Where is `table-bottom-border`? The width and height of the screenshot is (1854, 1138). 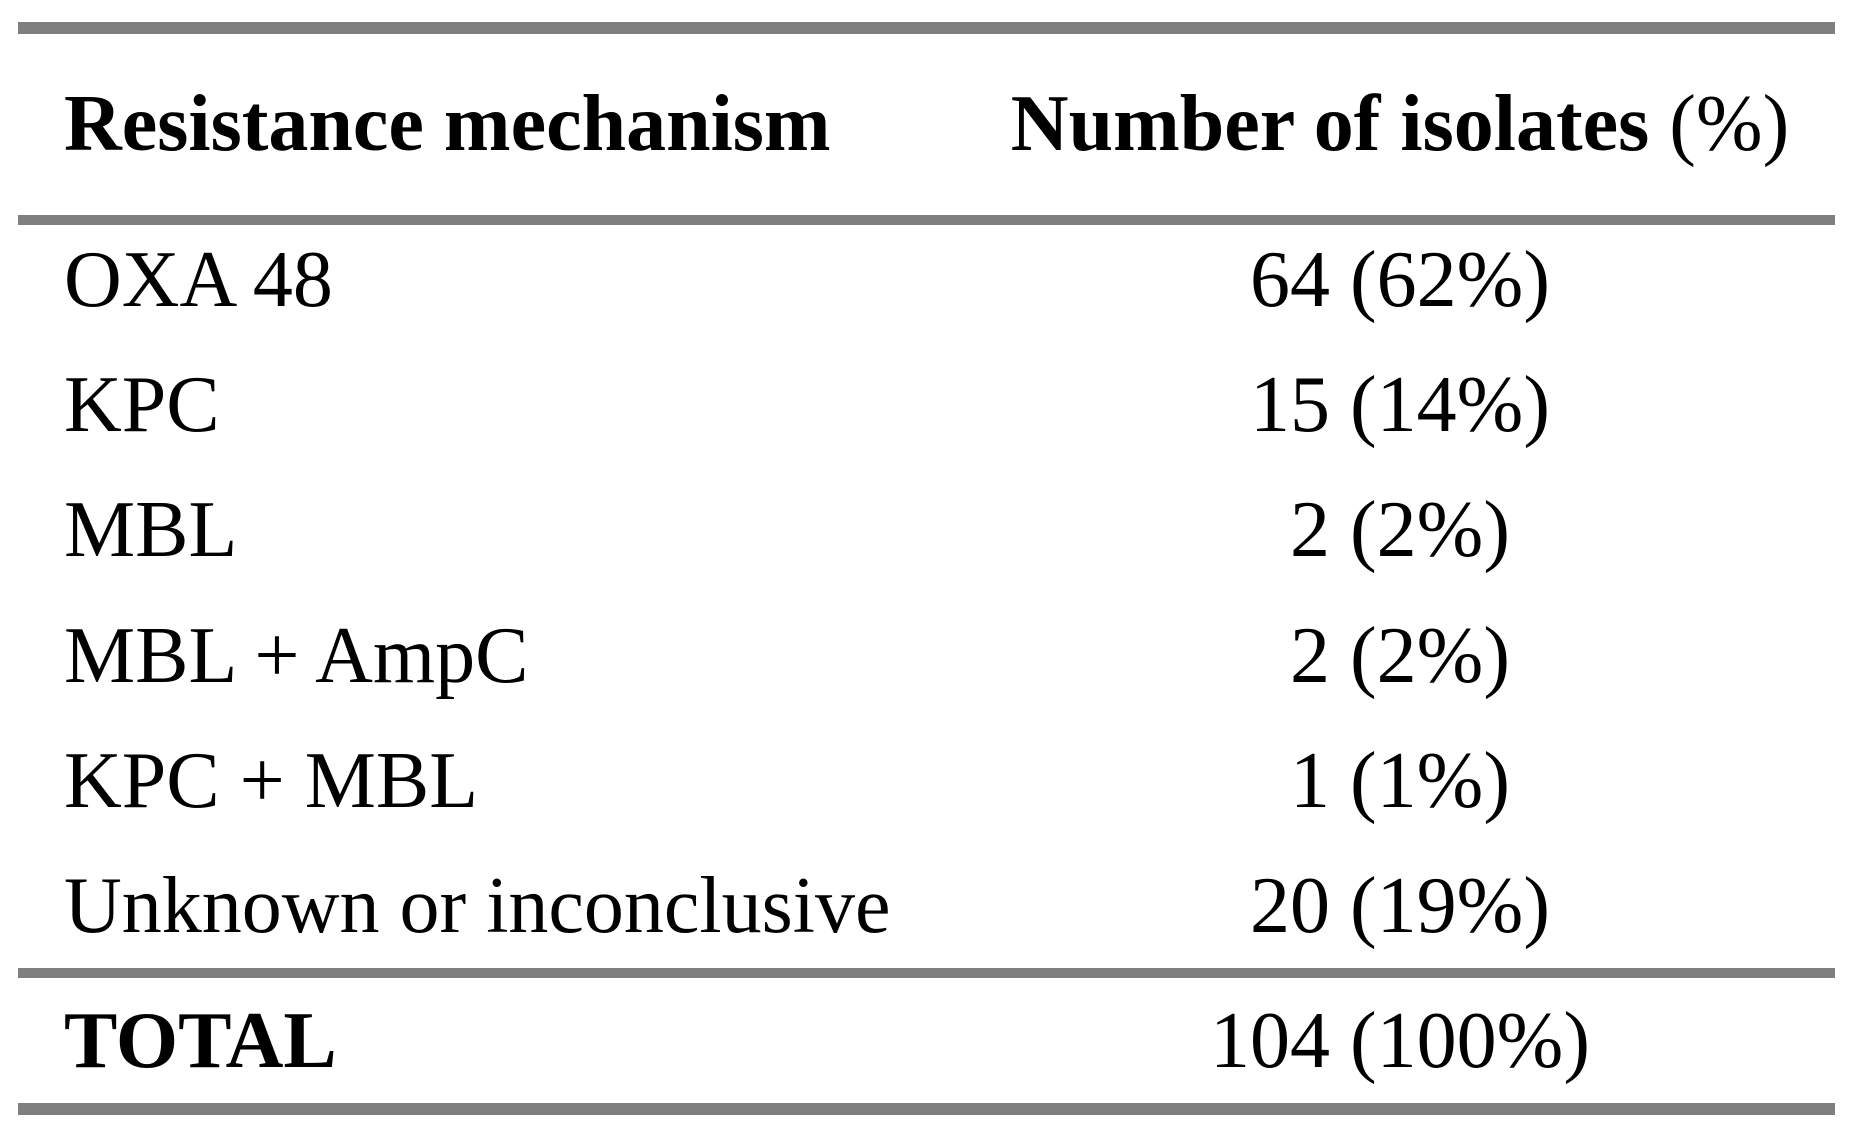
table-bottom-border is located at coordinates (926, 1109).